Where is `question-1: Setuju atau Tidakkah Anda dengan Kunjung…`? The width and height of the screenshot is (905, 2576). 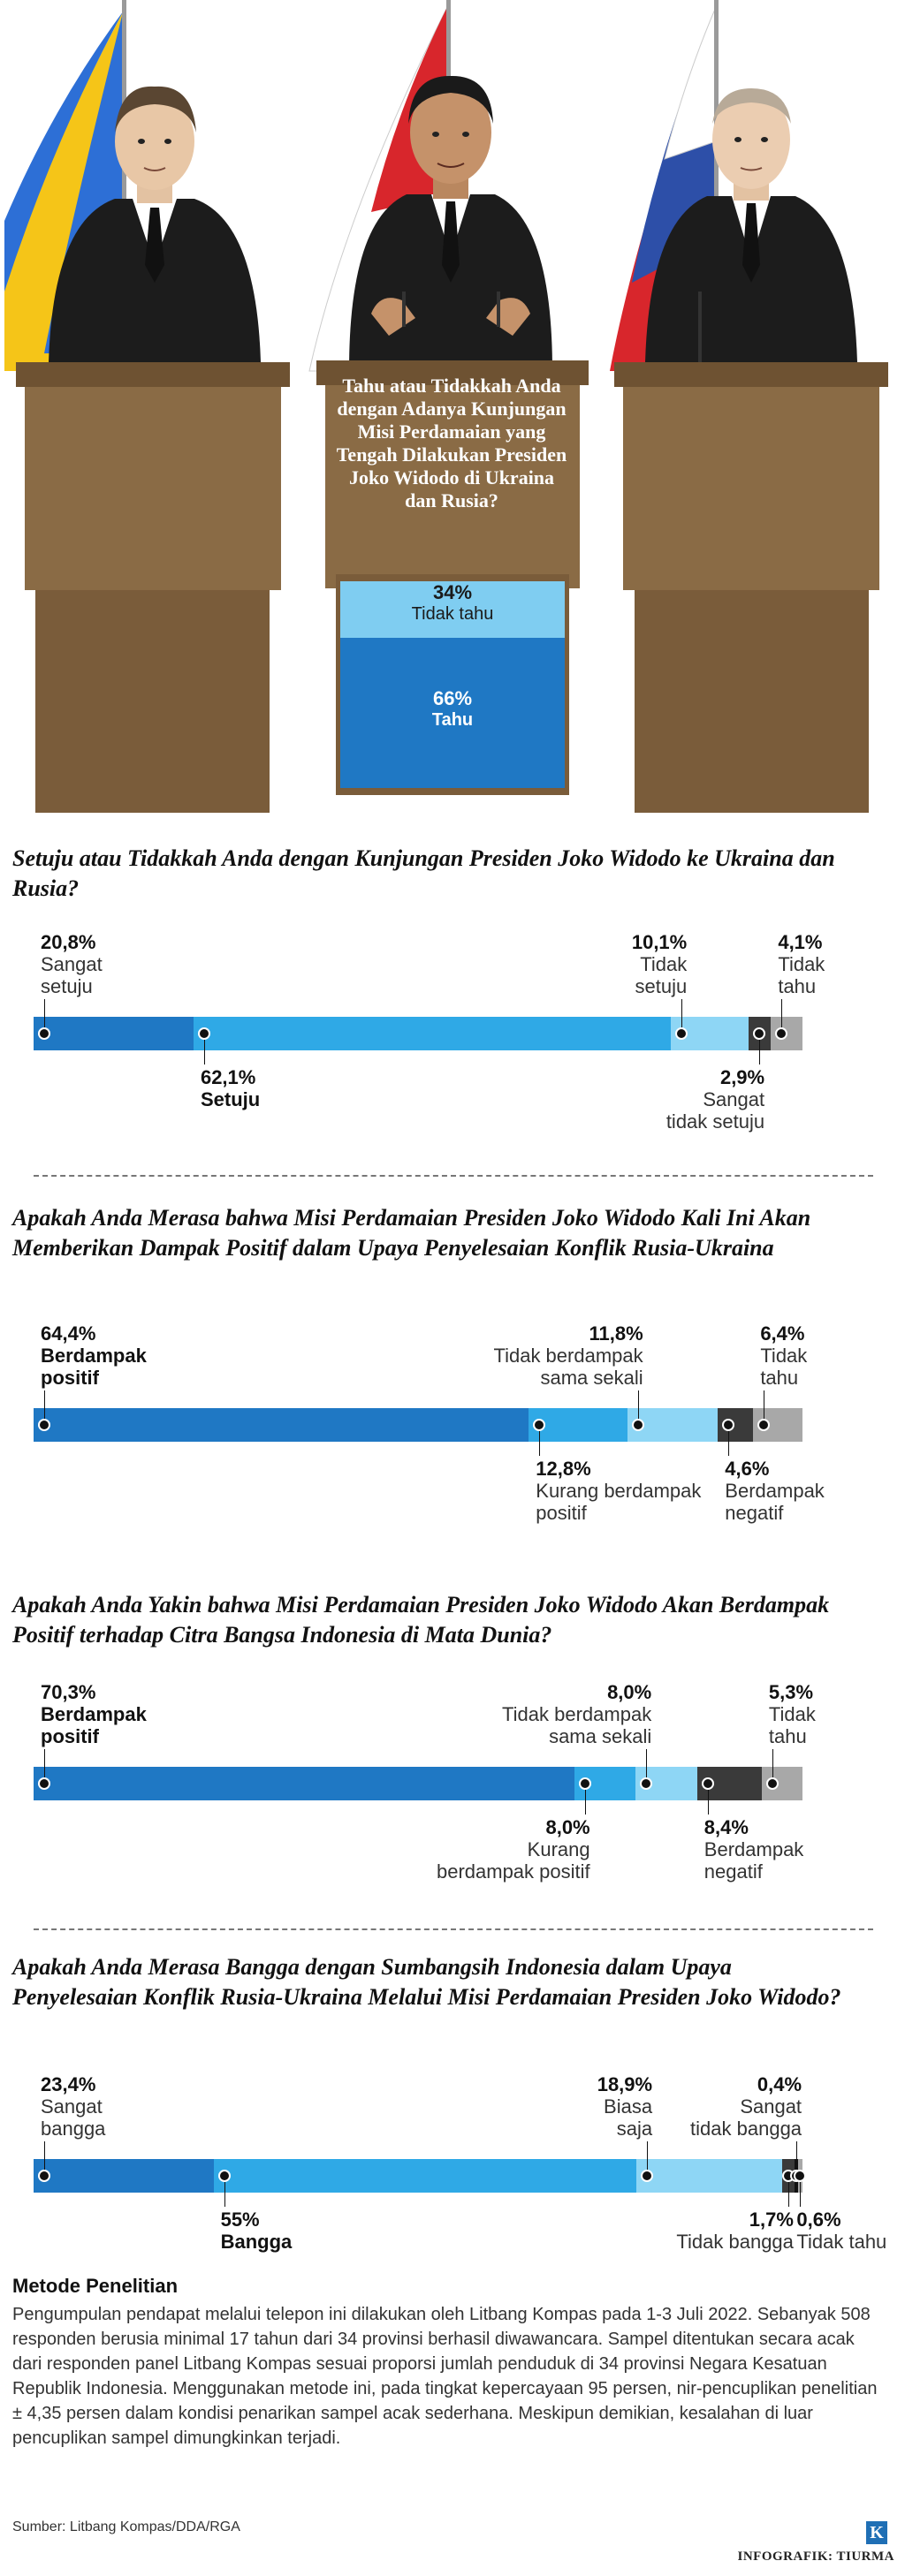 question-1: Setuju atau Tidakkah Anda dengan Kunjung… is located at coordinates (452, 994).